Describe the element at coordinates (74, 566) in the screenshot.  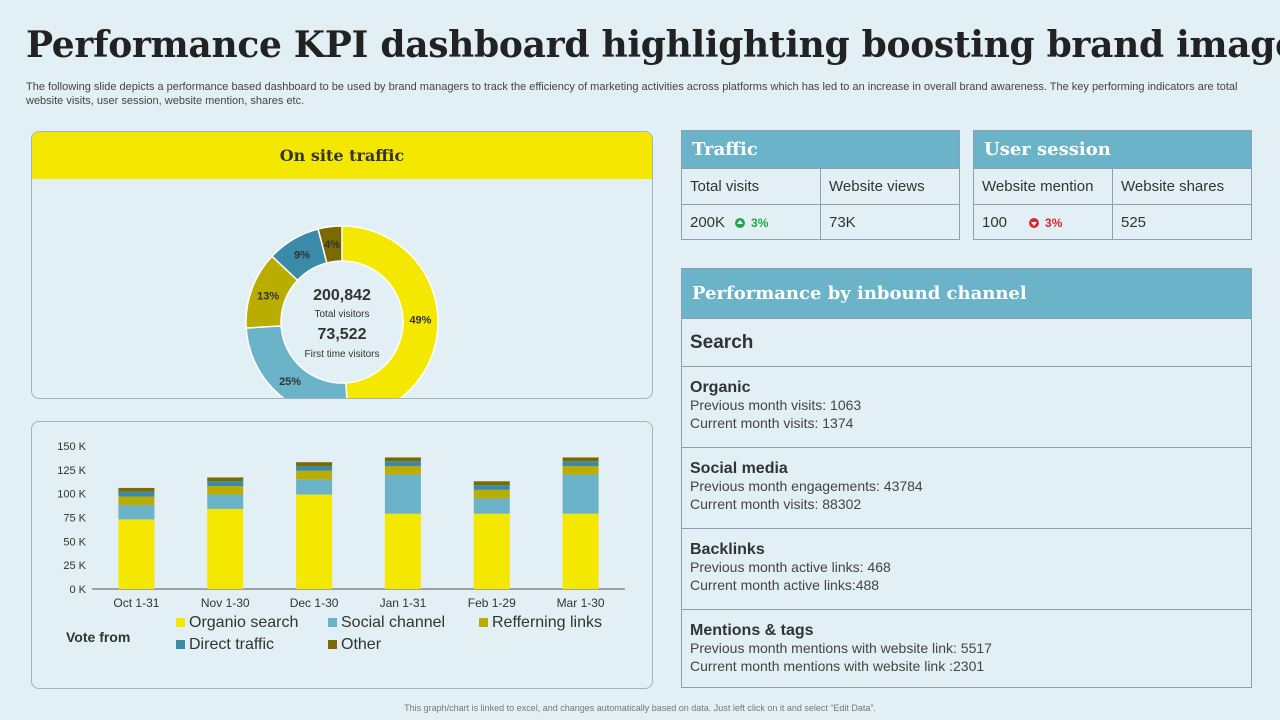
I see `y-tick-label: 25 K` at that location.